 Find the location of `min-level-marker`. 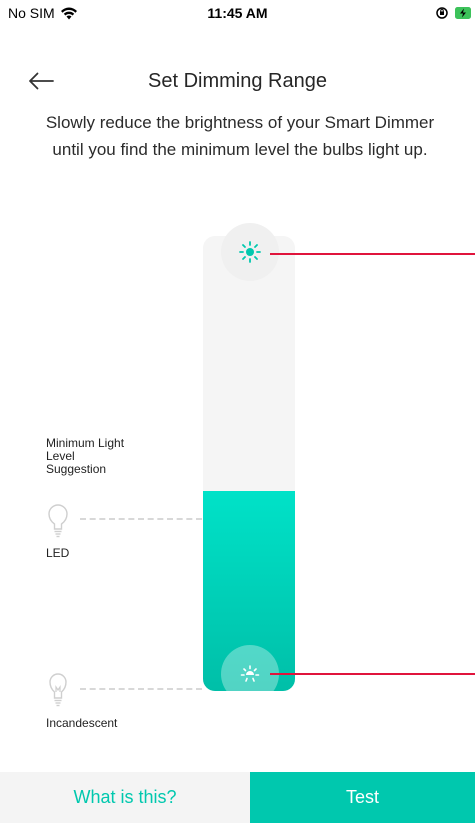

min-level-marker is located at coordinates (372, 674).